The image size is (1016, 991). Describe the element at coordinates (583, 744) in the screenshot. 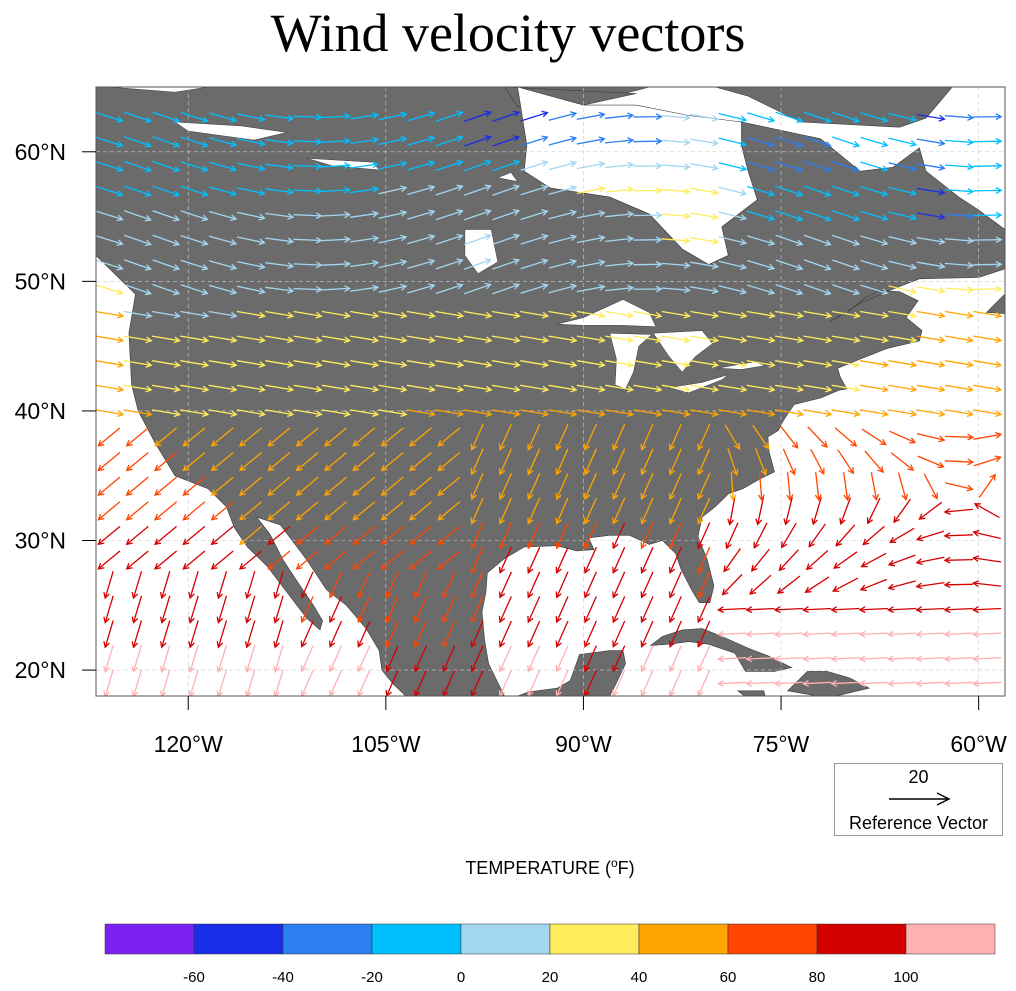

I see `lon-tick-label: 90°W` at that location.